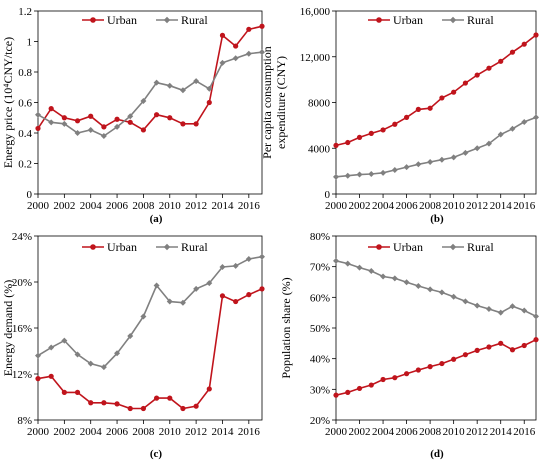 This screenshot has width=550, height=463. What do you see at coordinates (319, 149) in the screenshot?
I see `y-tick-label: 4000` at bounding box center [319, 149].